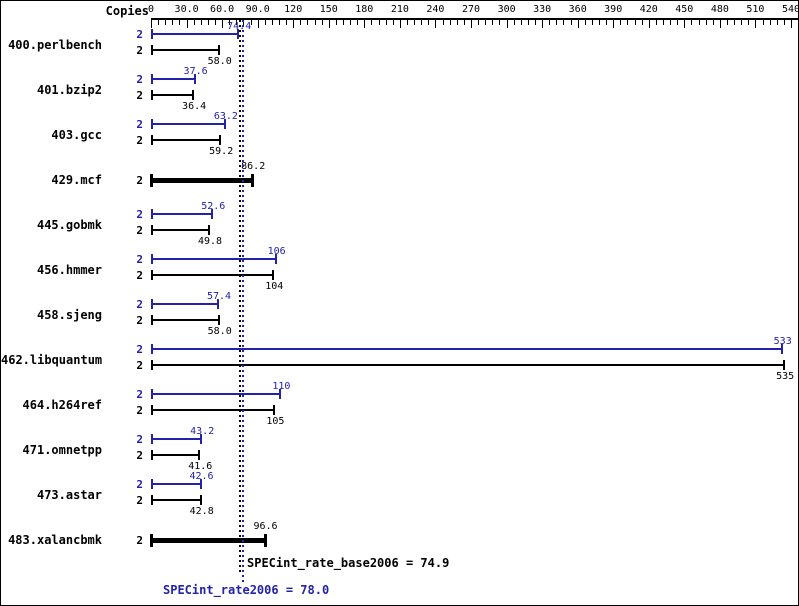 The width and height of the screenshot is (799, 606). I want to click on bar-value-label: 110, so click(281, 386).